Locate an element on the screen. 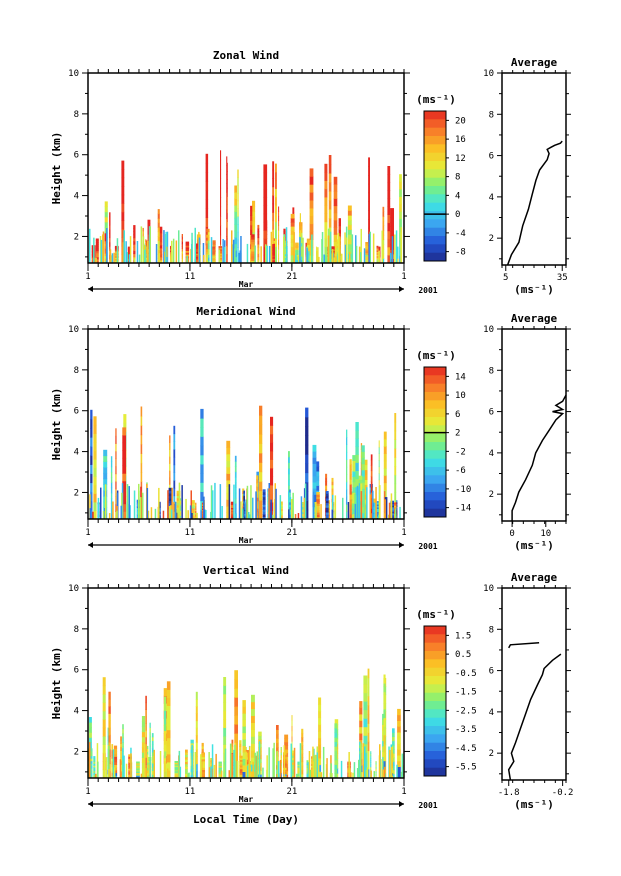 The width and height of the screenshot is (621, 876). y-tick-label: 4 is located at coordinates (76, 453).